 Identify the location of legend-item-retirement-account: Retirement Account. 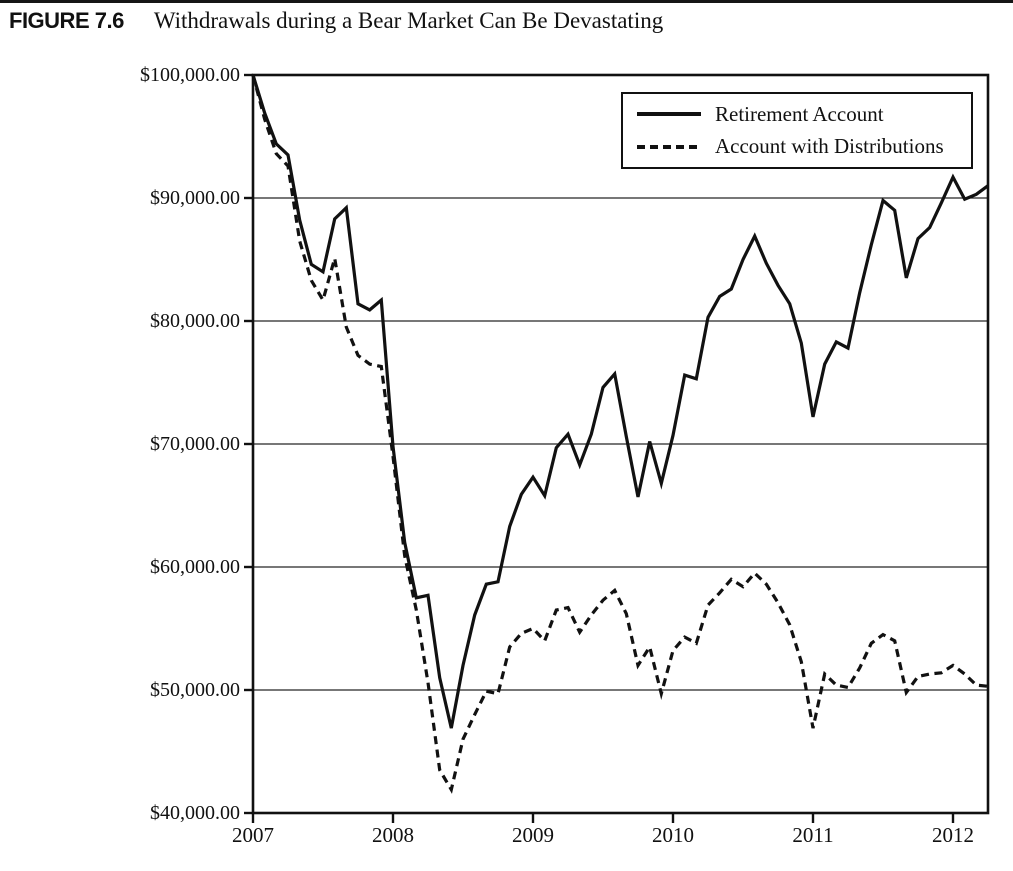
(804, 114).